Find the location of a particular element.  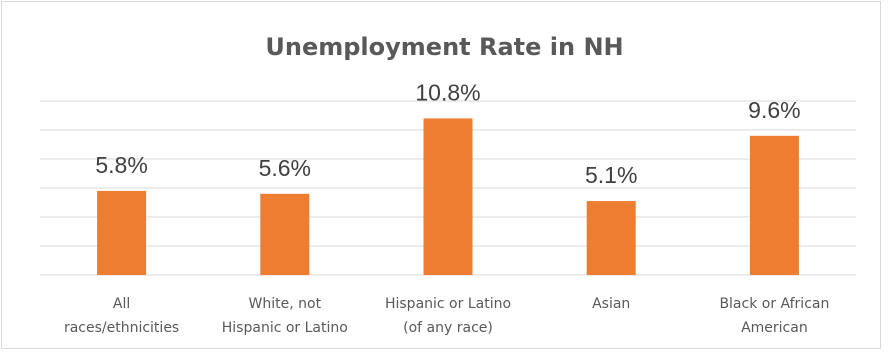

data-label: 5.1% is located at coordinates (611, 175).